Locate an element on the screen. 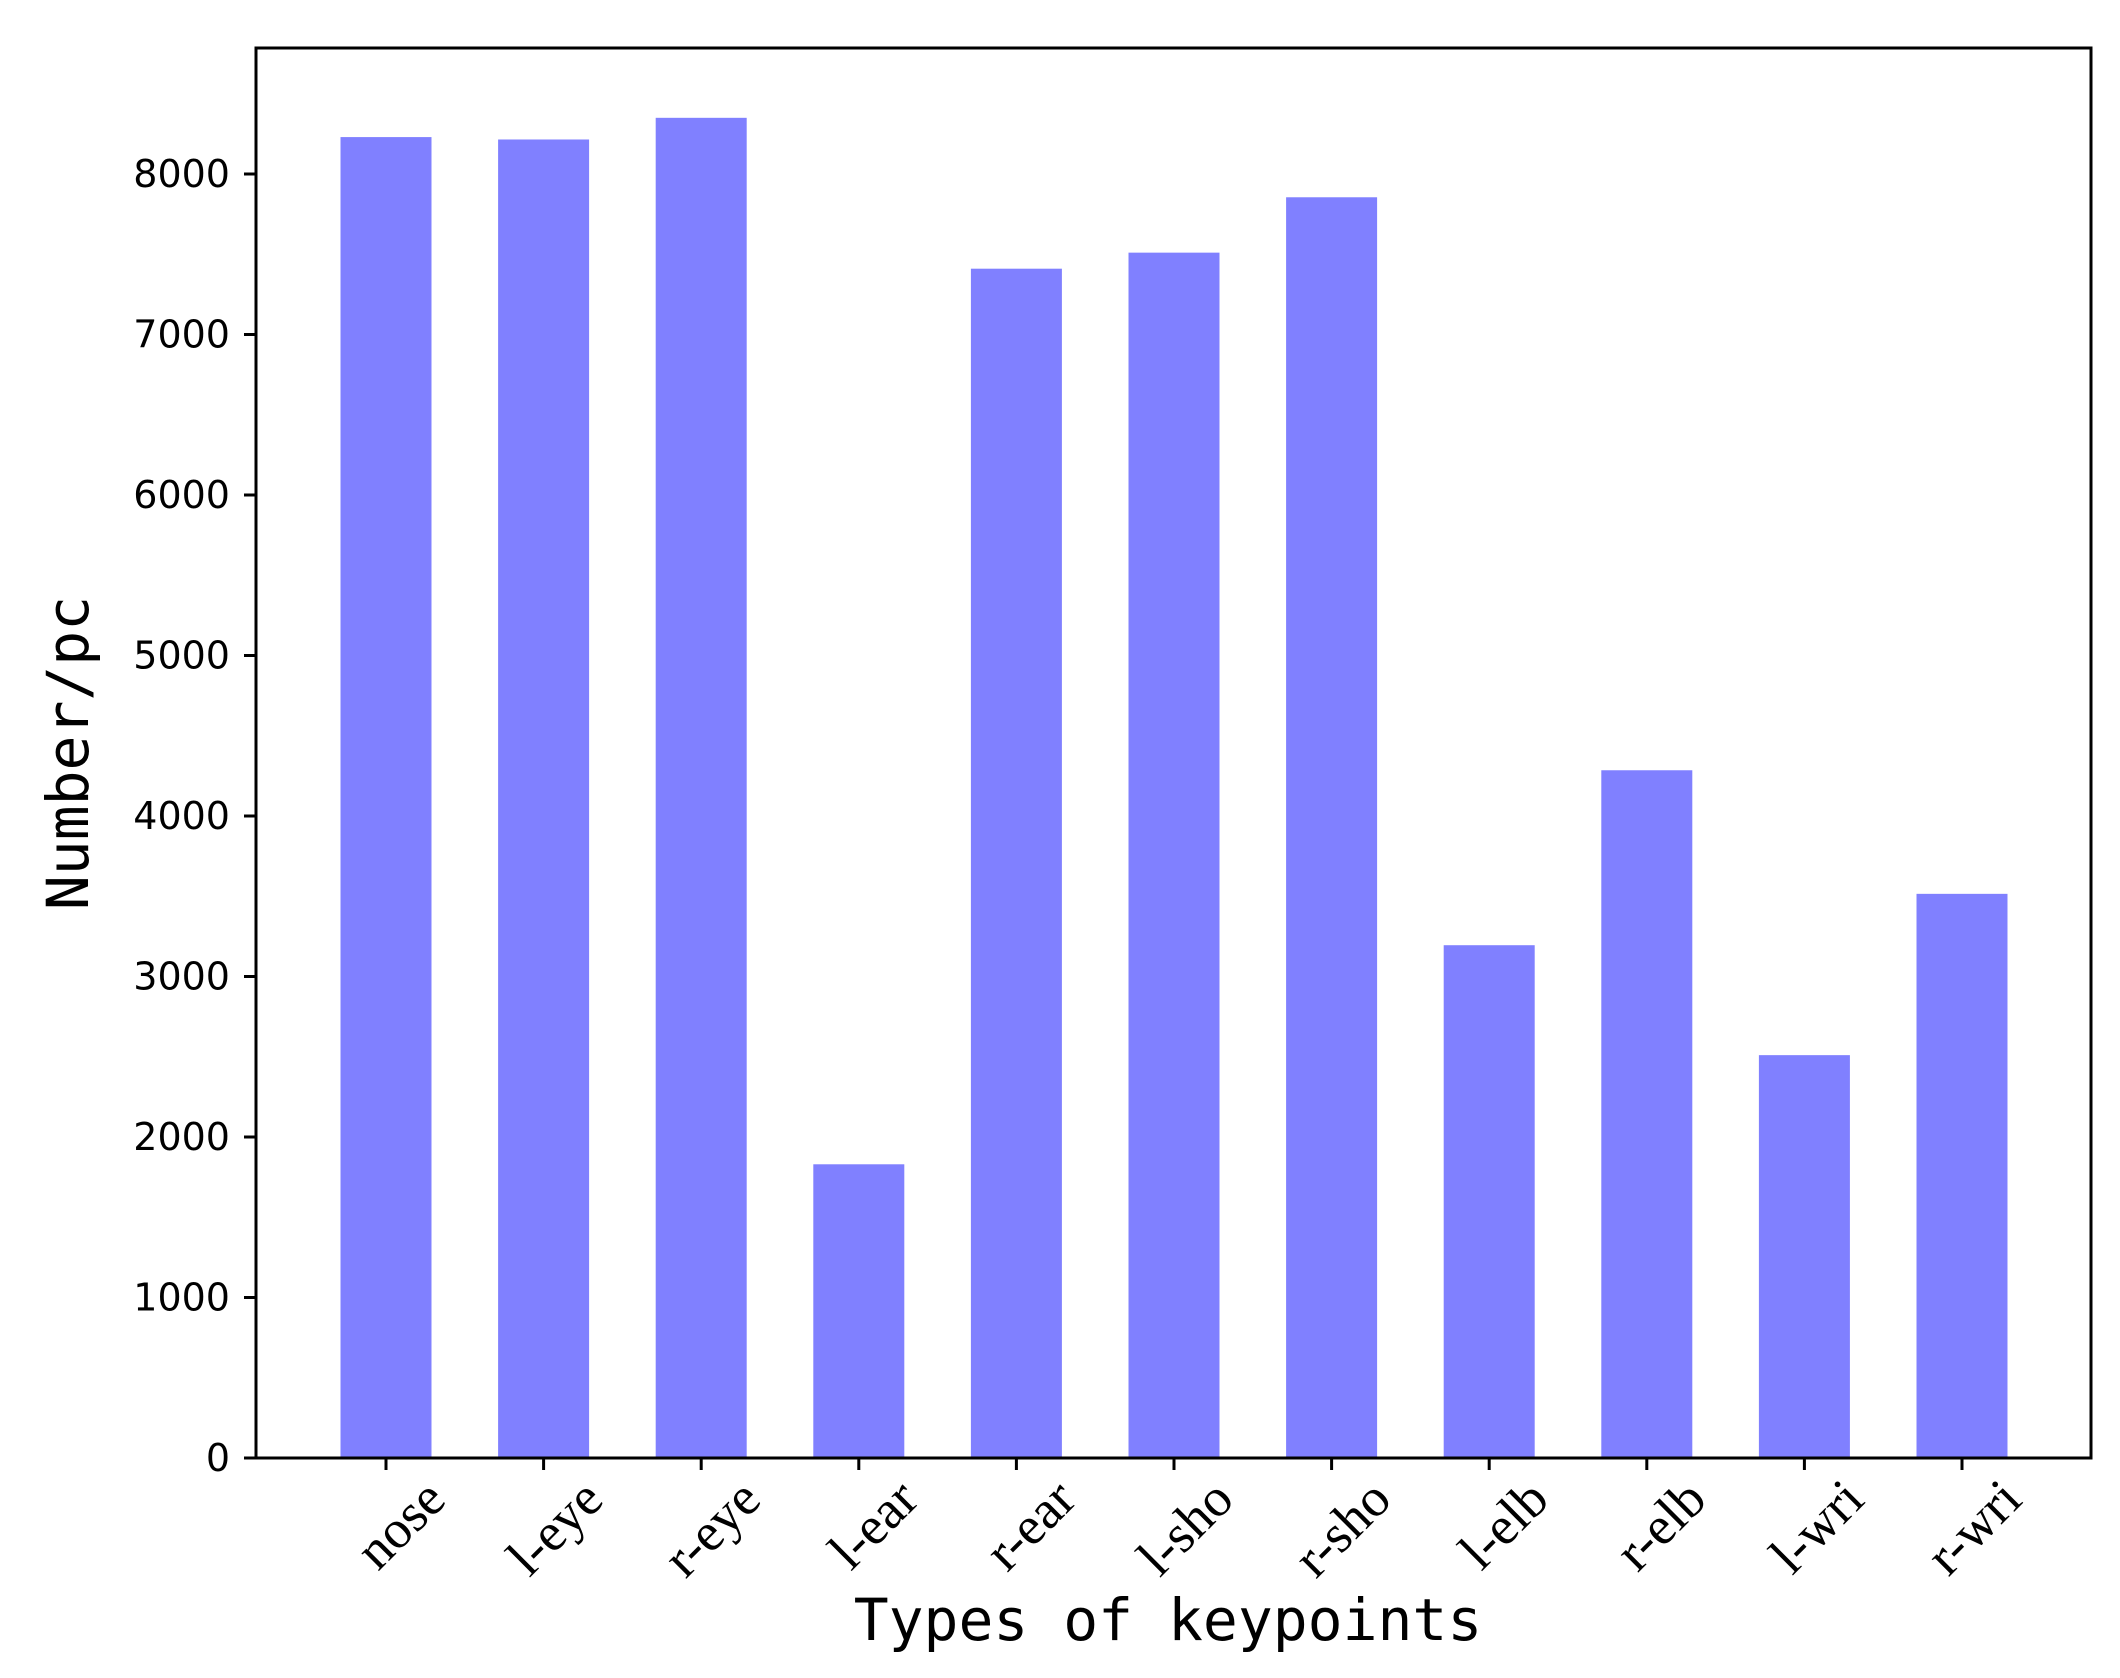 The width and height of the screenshot is (2120, 1678). bar-l-eye is located at coordinates (544, 799).